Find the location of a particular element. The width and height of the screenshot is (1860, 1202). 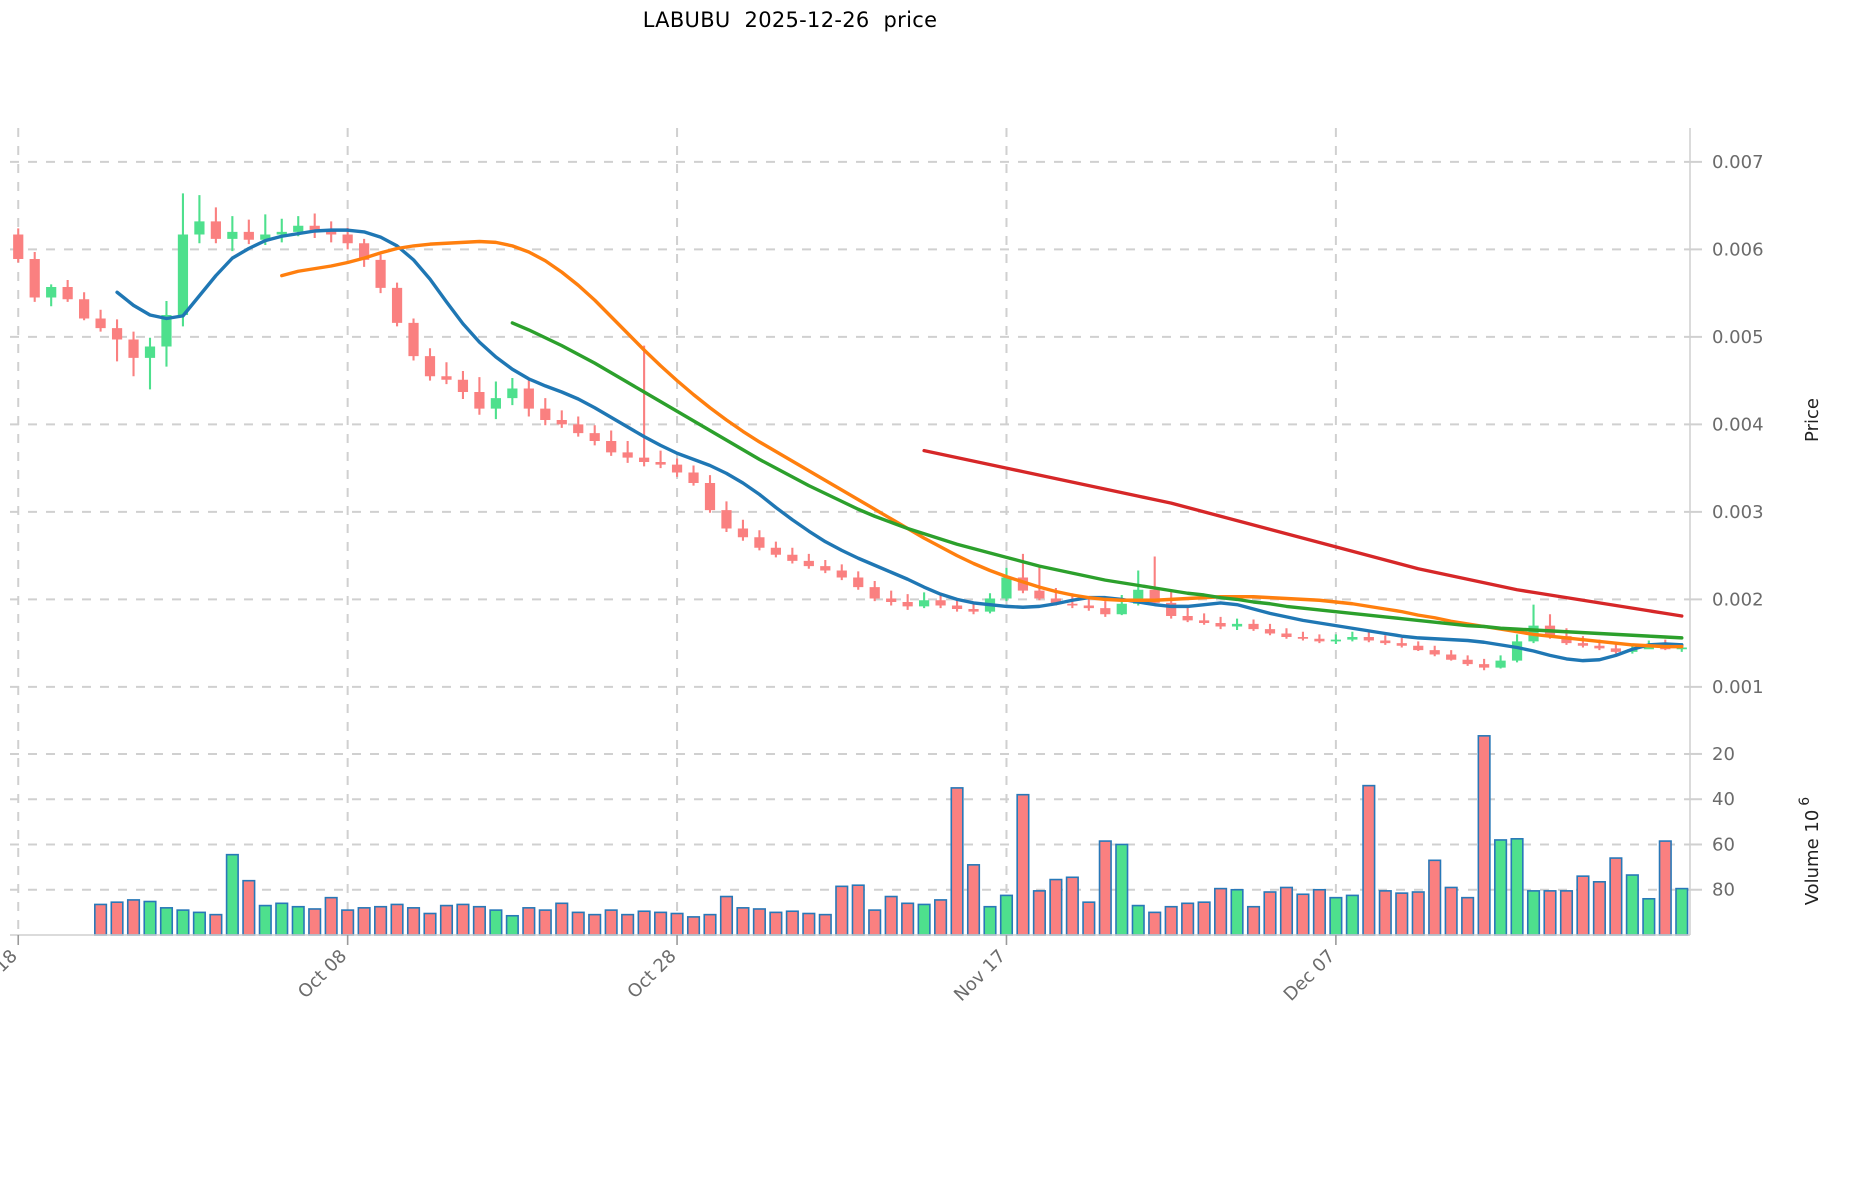

date-tick-label: Nov 17 is located at coordinates (980, 976).